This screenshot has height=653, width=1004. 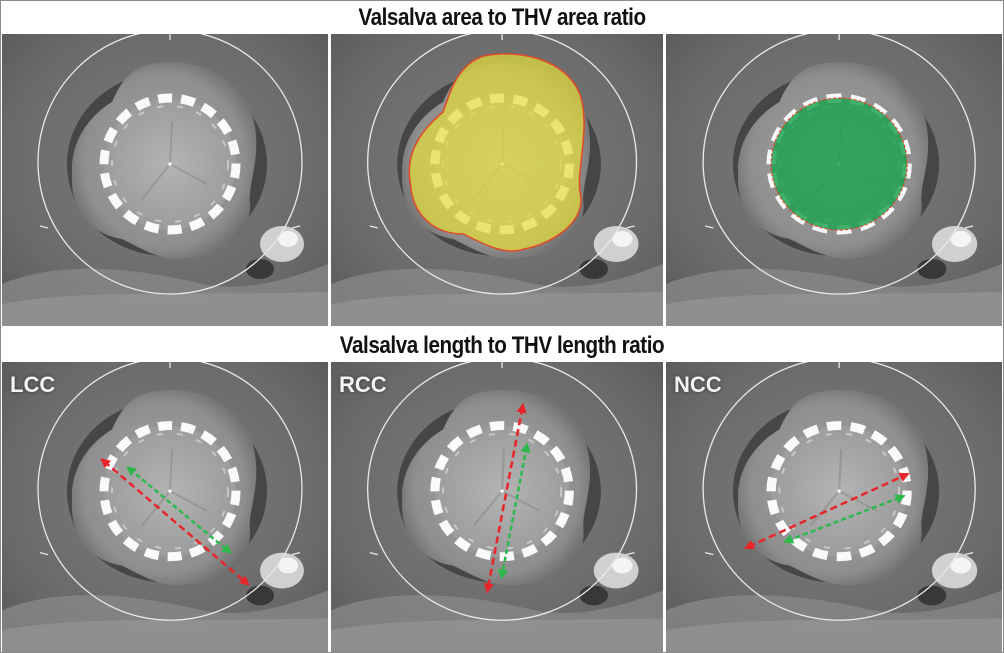 I want to click on valsalva-length-arrow, so click(x=826, y=511).